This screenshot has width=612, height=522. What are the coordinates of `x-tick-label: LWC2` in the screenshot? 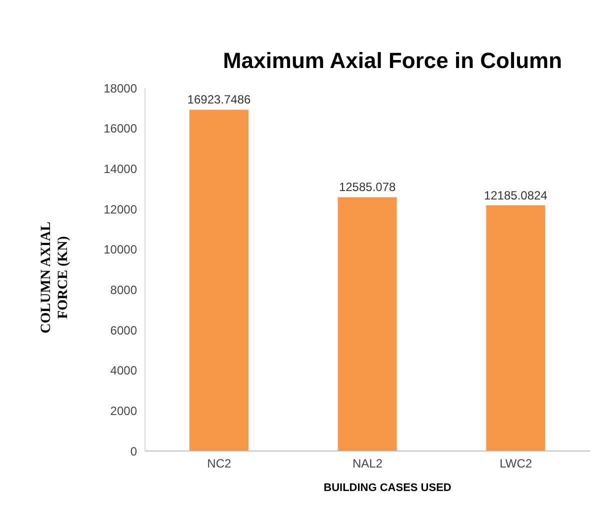 It's located at (516, 463).